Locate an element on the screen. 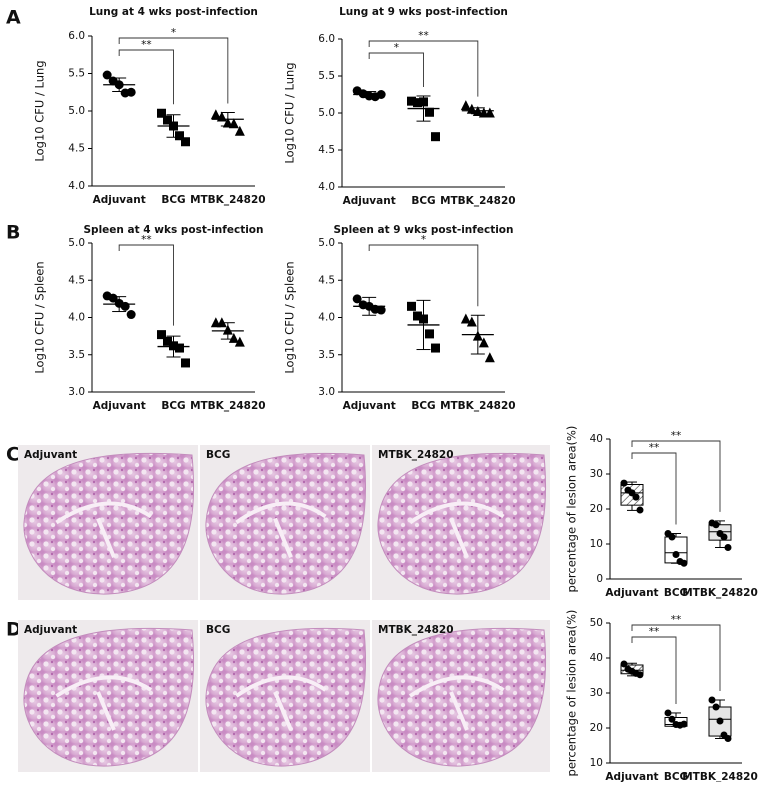 The height and width of the screenshot is (787, 760). y-tick-label: 50 is located at coordinates (596, 623).